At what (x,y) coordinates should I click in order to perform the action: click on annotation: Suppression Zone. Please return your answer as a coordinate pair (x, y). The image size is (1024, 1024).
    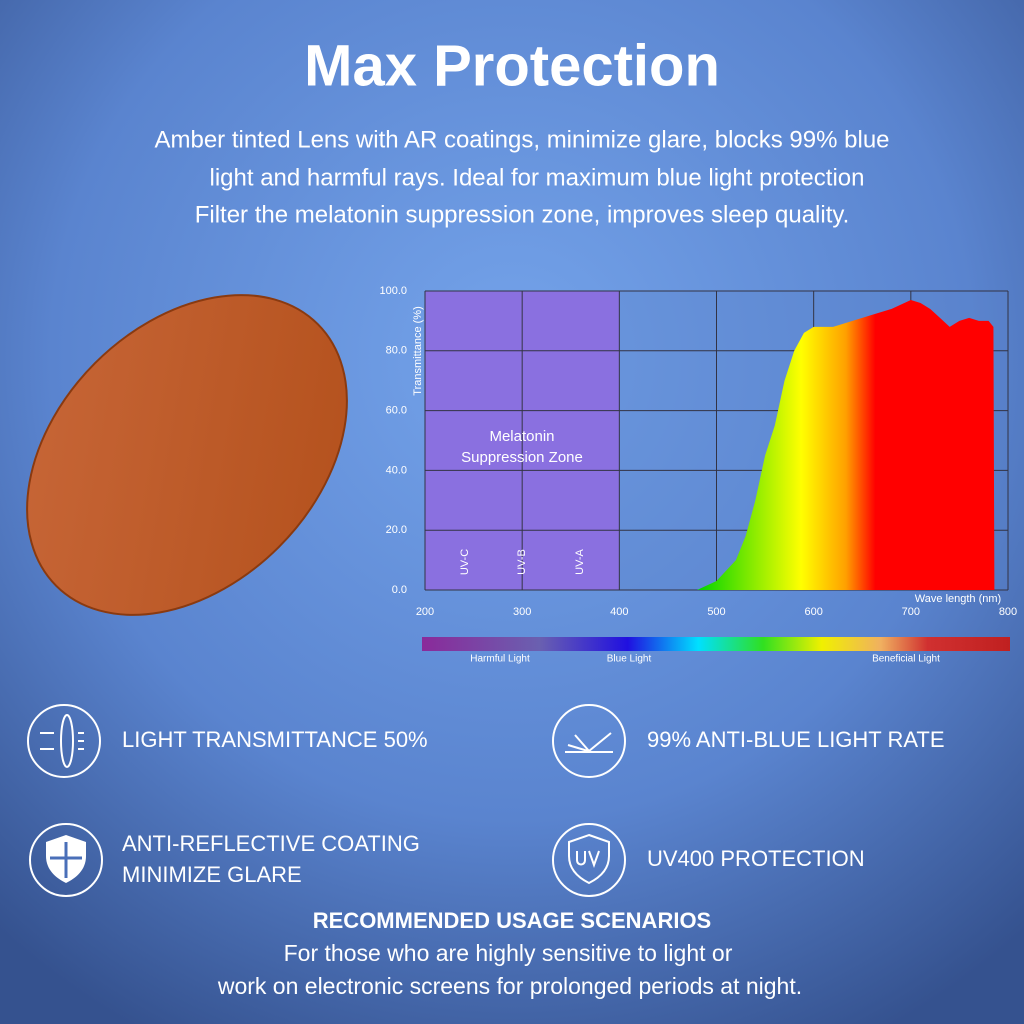
    Looking at the image, I should click on (522, 457).